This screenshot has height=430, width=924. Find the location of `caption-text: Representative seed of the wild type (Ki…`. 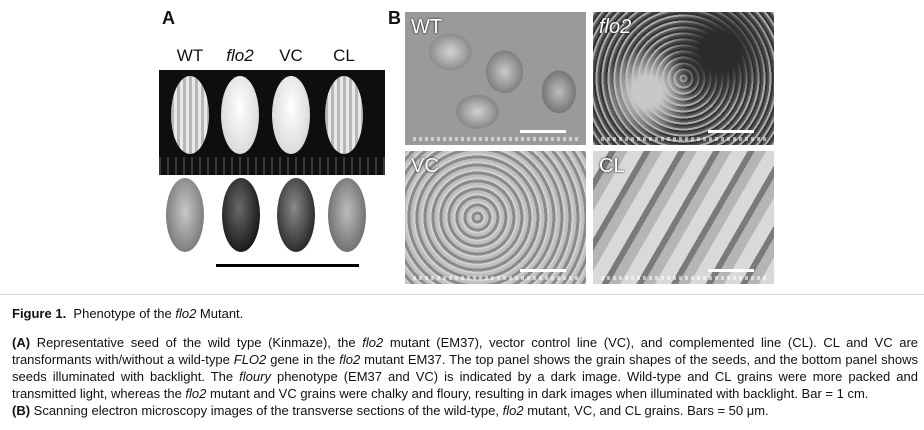

caption-text: Representative seed of the wild type (Ki… is located at coordinates (196, 342).